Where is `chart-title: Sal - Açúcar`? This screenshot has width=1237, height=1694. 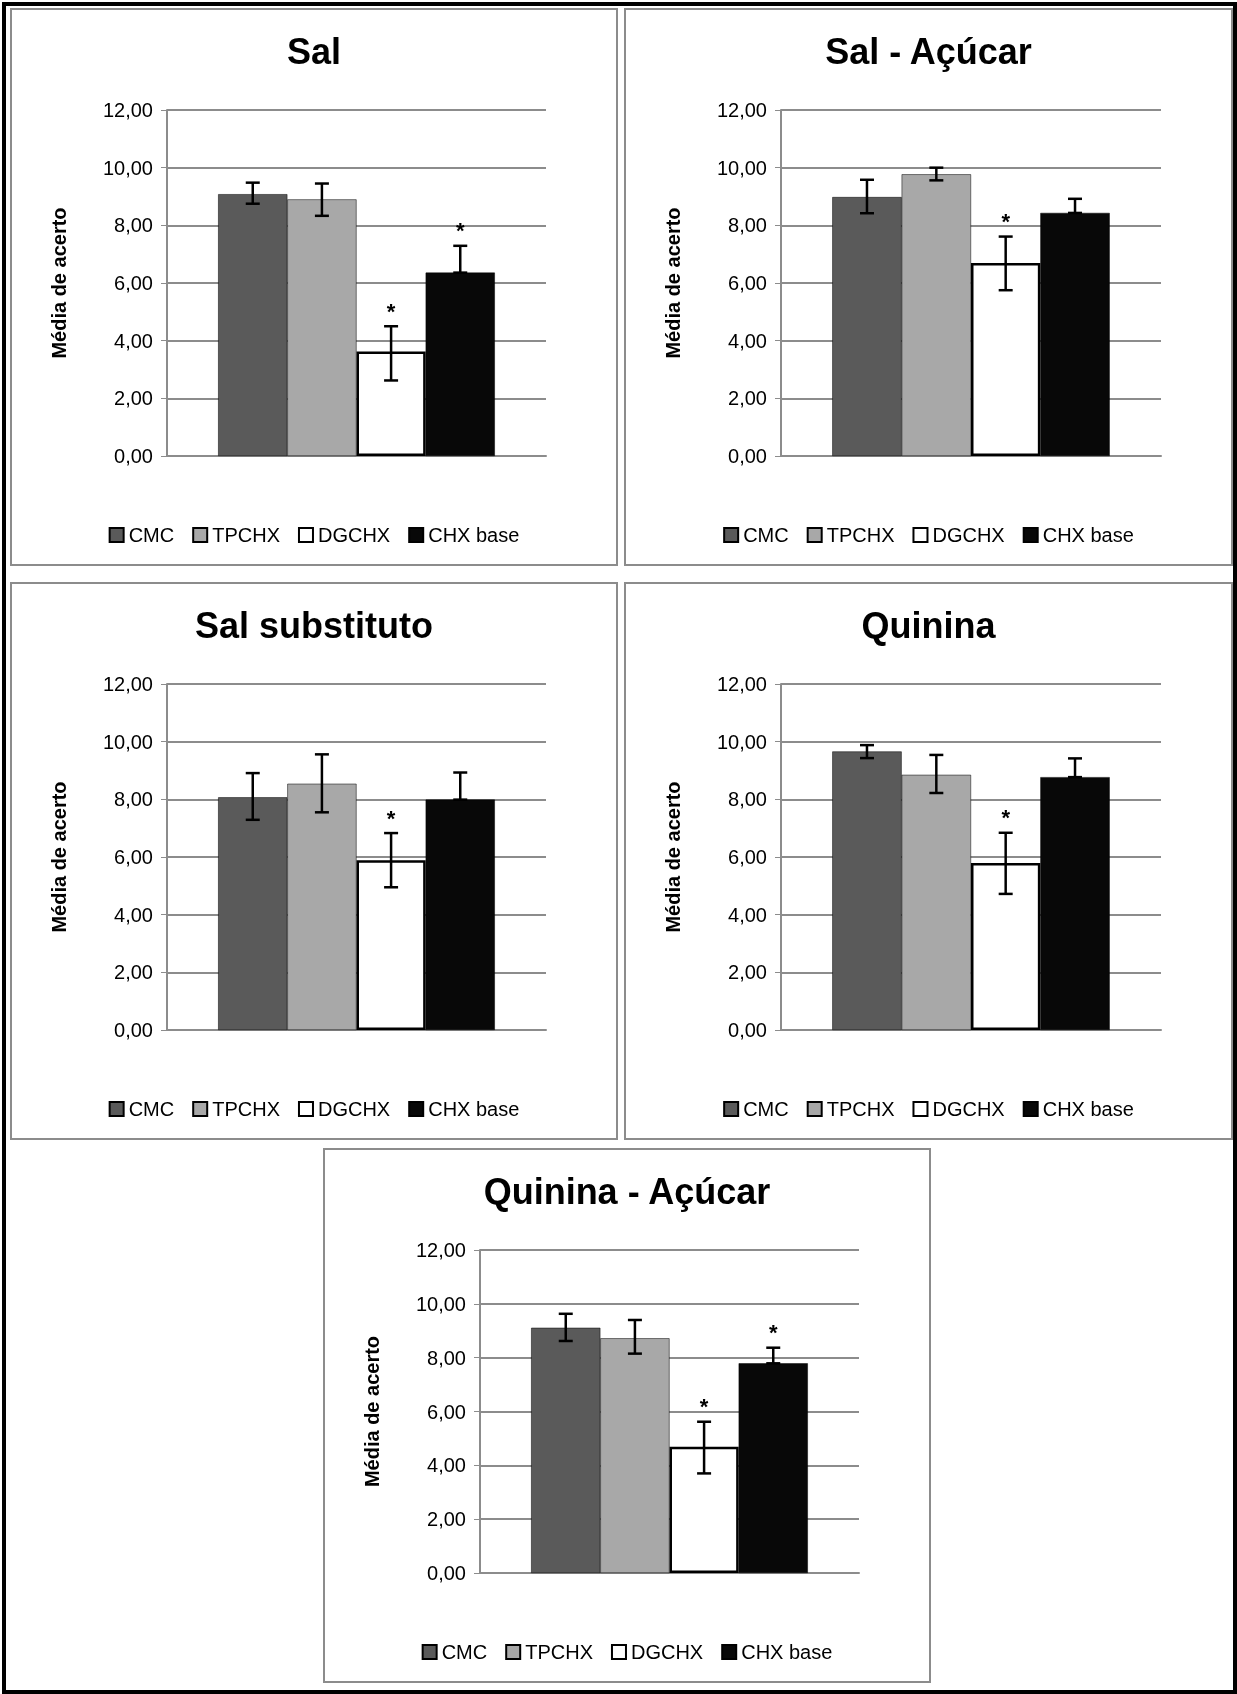
chart-title: Sal - Açúcar is located at coordinates (928, 51).